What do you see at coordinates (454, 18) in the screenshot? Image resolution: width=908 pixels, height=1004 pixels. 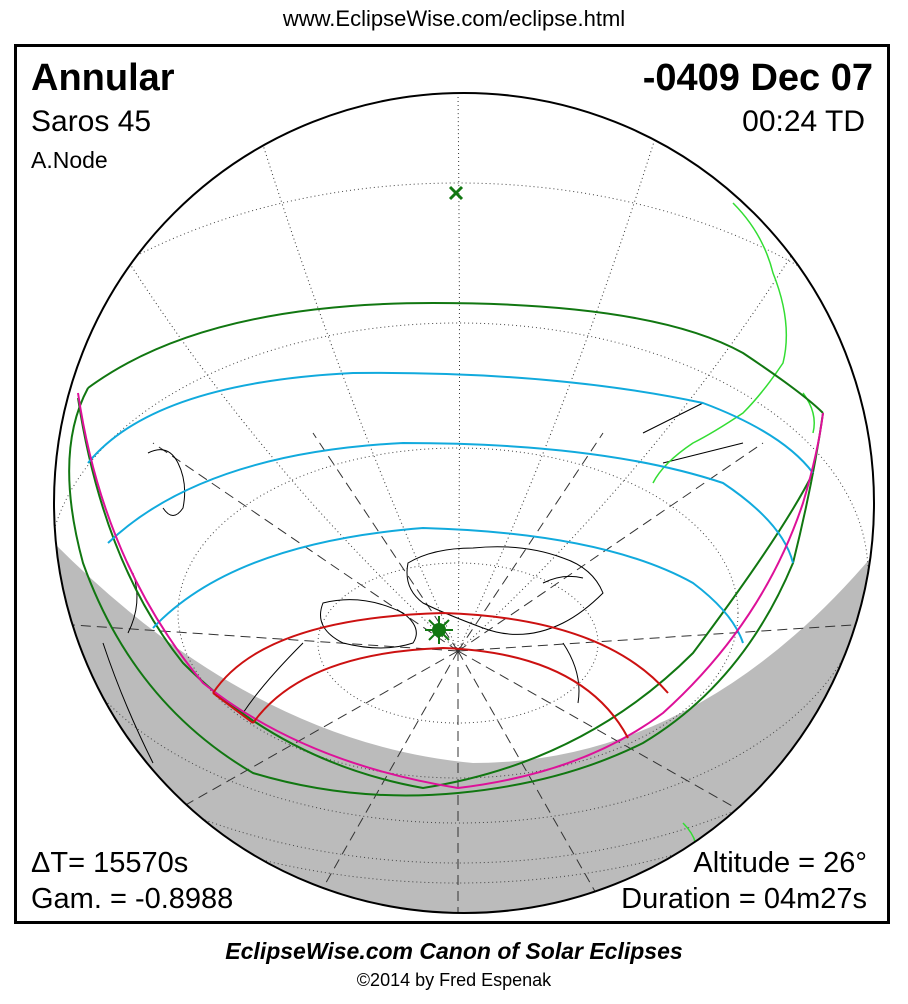 I see `source-url: www.EclipseWise.com/eclipse.html` at bounding box center [454, 18].